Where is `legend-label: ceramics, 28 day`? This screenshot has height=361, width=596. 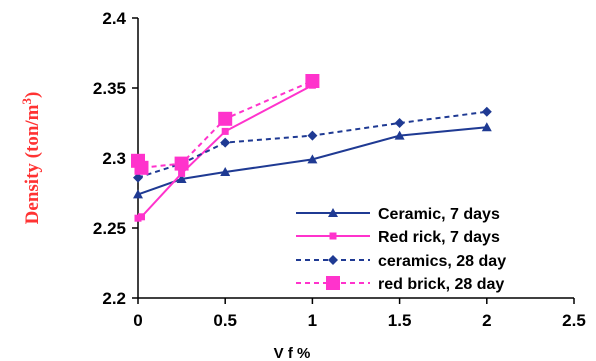
legend-label: ceramics, 28 day is located at coordinates (442, 261).